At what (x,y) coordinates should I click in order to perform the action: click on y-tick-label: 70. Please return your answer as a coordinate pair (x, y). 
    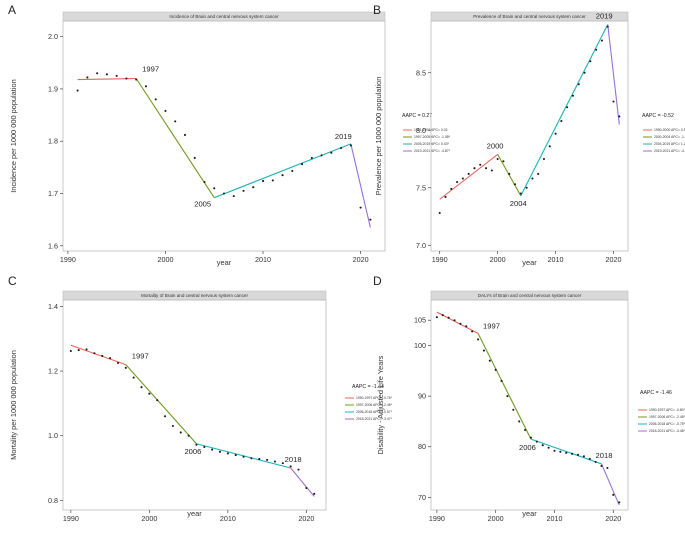
    Looking at the image, I should click on (422, 497).